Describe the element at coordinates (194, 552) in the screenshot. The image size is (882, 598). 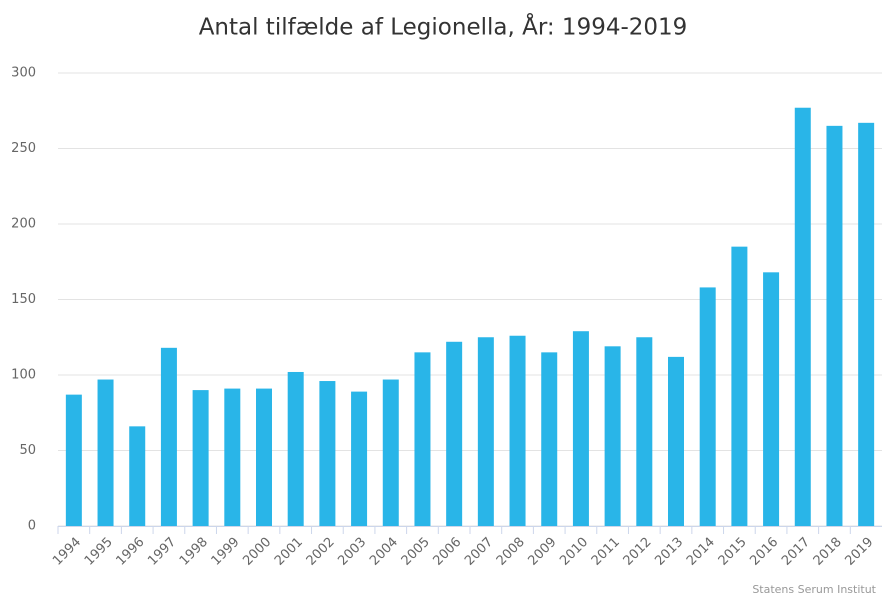
I see `x-tick-label: 1998` at that location.